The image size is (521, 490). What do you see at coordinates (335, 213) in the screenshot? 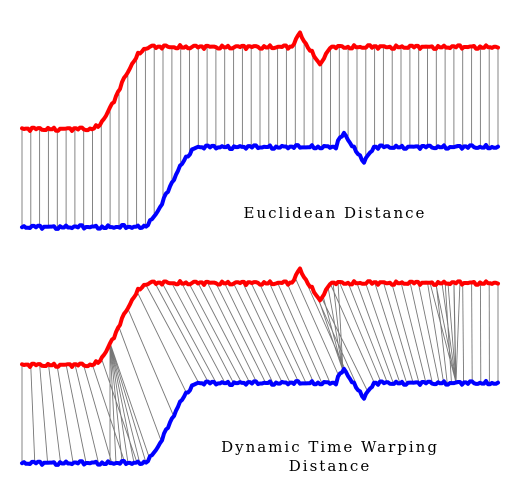
I see `euclidean-distance-label: Euclidean Distance` at bounding box center [335, 213].